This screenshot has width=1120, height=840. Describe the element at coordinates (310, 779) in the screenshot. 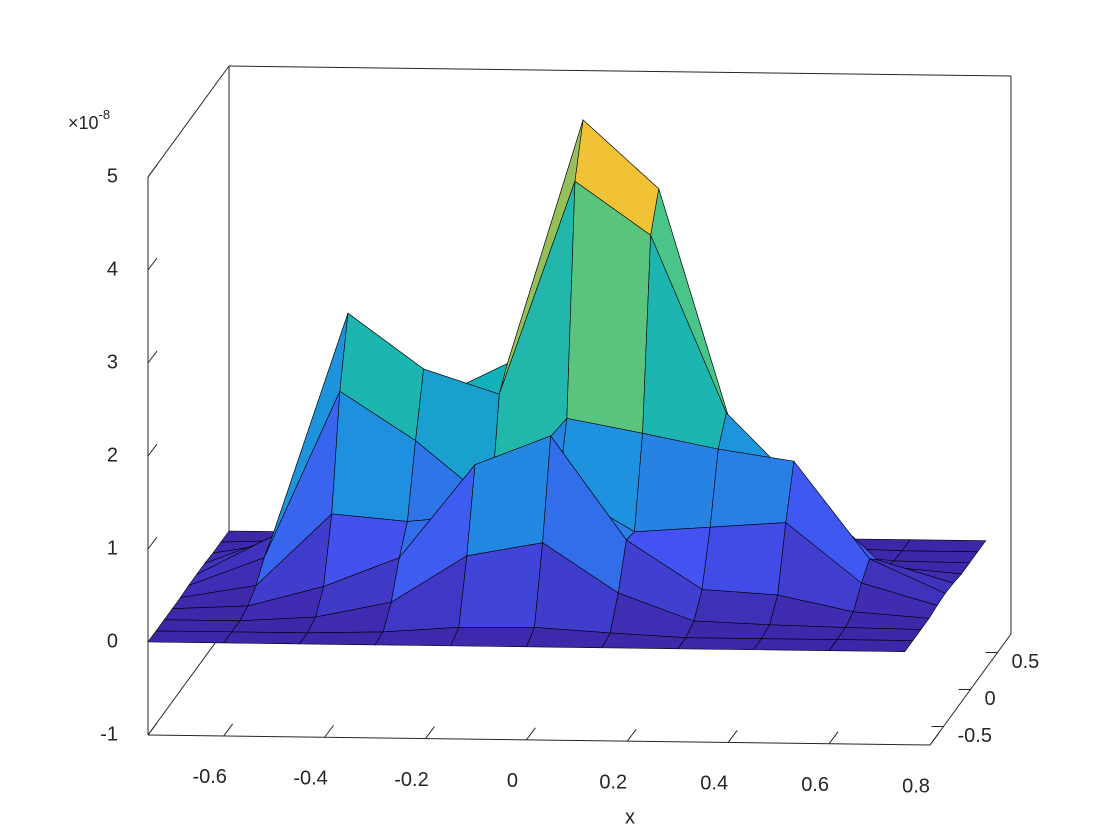

I see `x-tick-label: -0.4` at that location.